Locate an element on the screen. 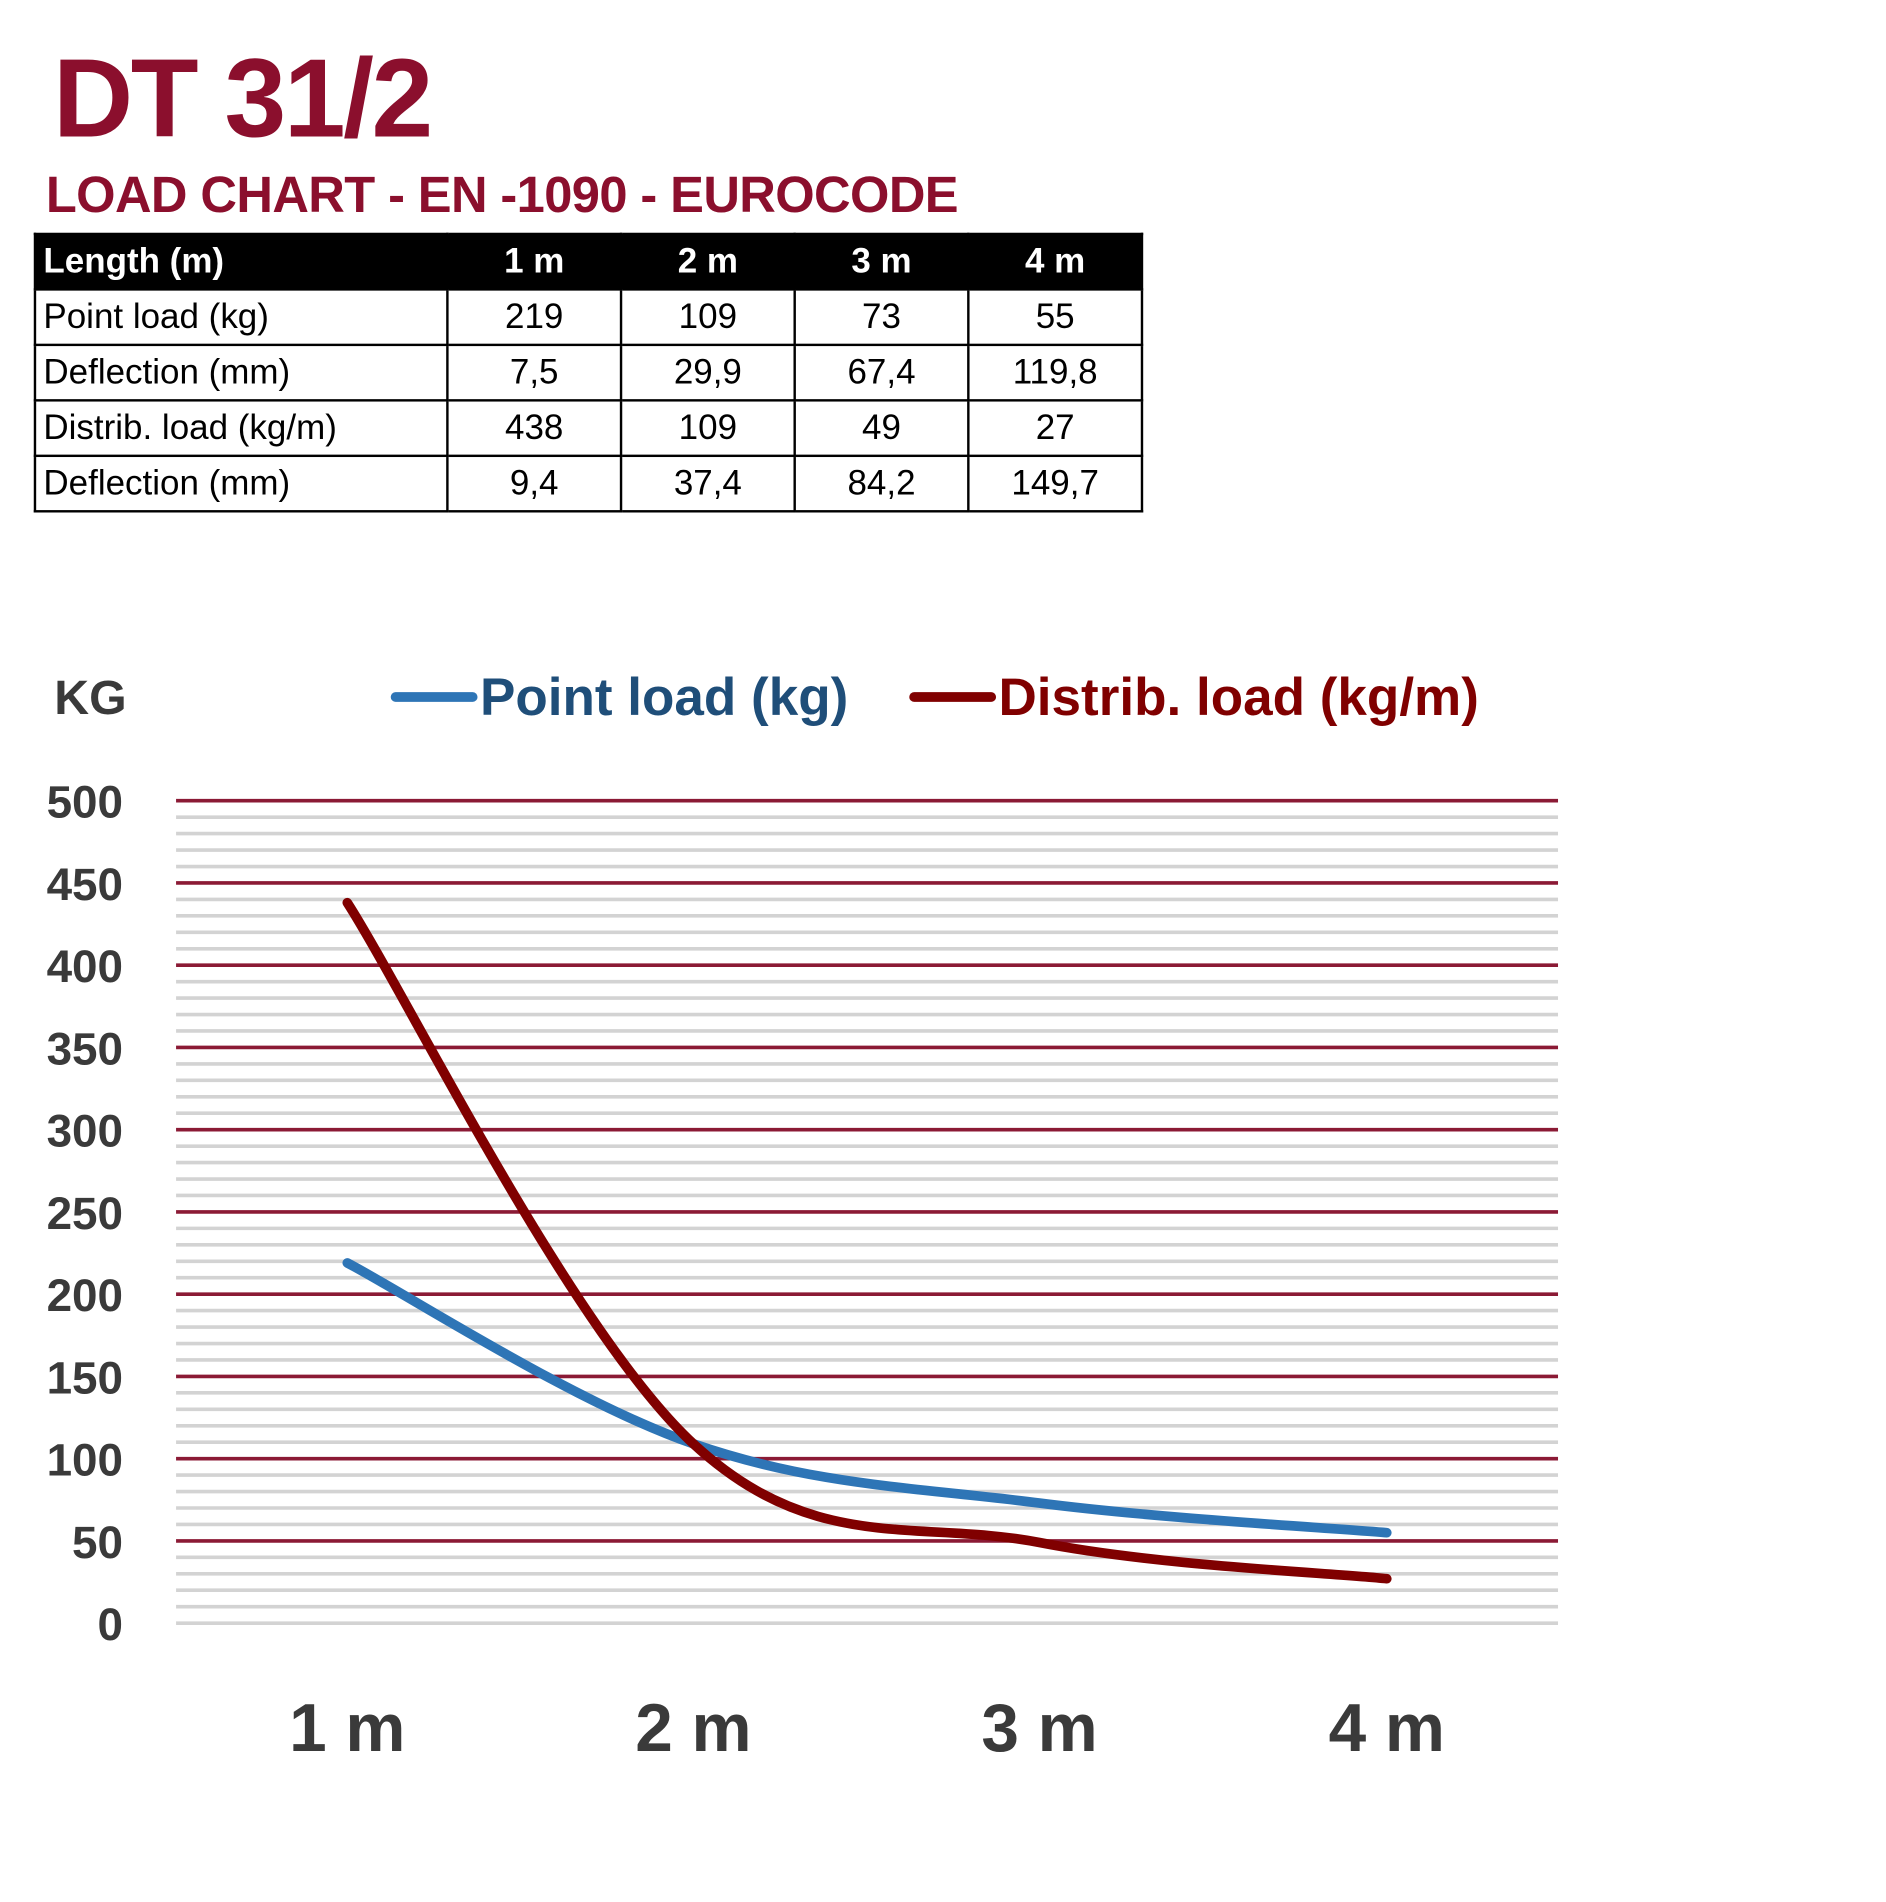 The width and height of the screenshot is (1886, 1902). y-tick-label: 300 is located at coordinates (85, 1131).